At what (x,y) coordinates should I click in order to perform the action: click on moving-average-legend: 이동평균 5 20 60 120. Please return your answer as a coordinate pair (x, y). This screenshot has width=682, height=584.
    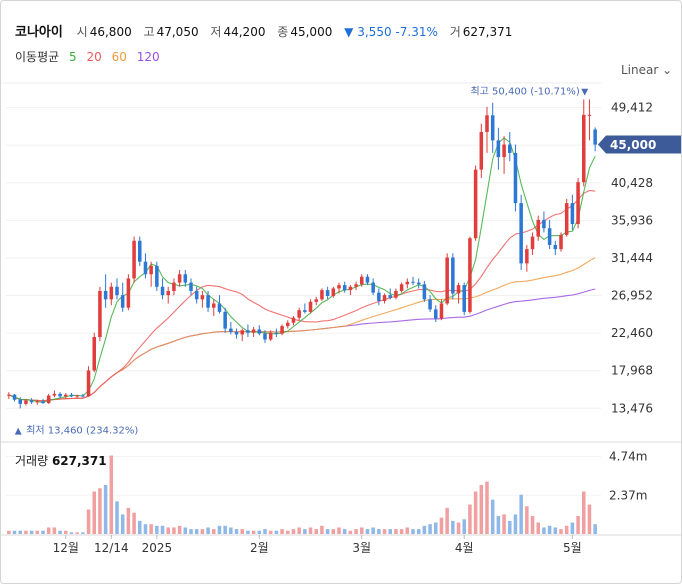
    Looking at the image, I should click on (90, 56).